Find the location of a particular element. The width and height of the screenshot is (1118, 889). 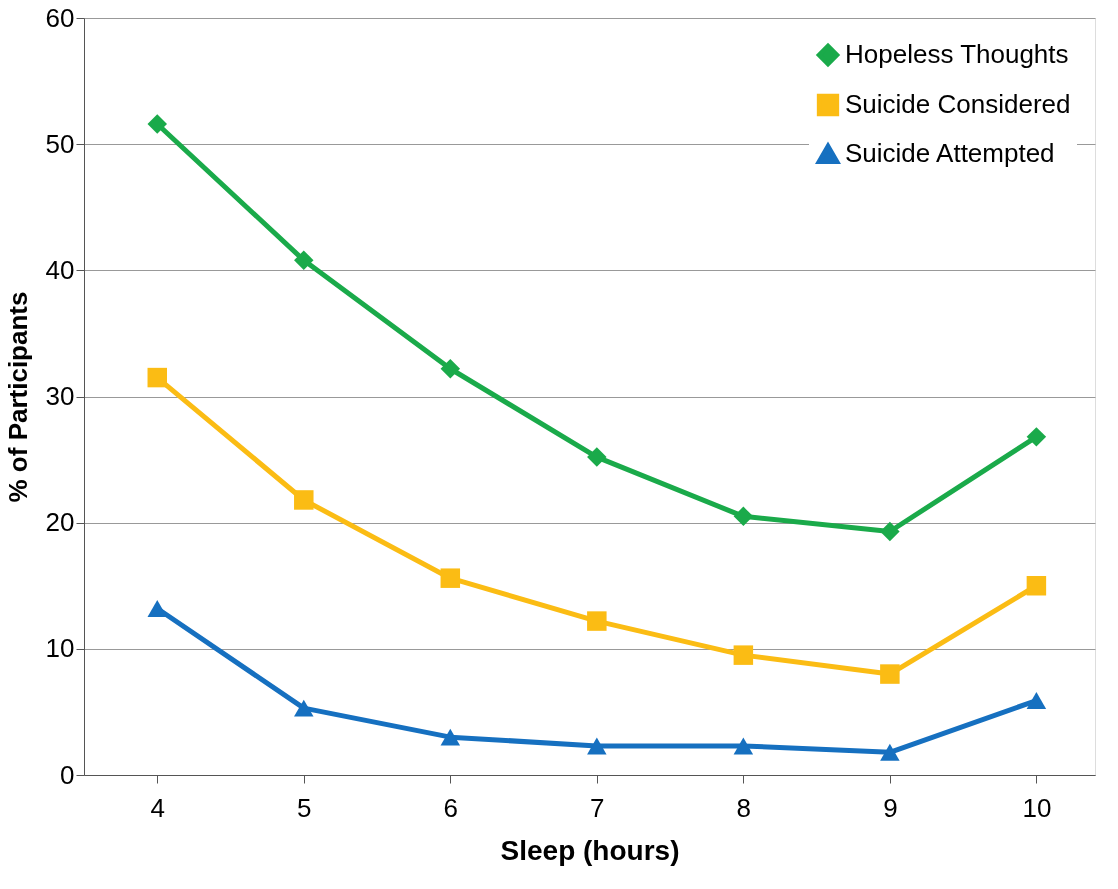

x-tick-label: 10 is located at coordinates (1037, 807).